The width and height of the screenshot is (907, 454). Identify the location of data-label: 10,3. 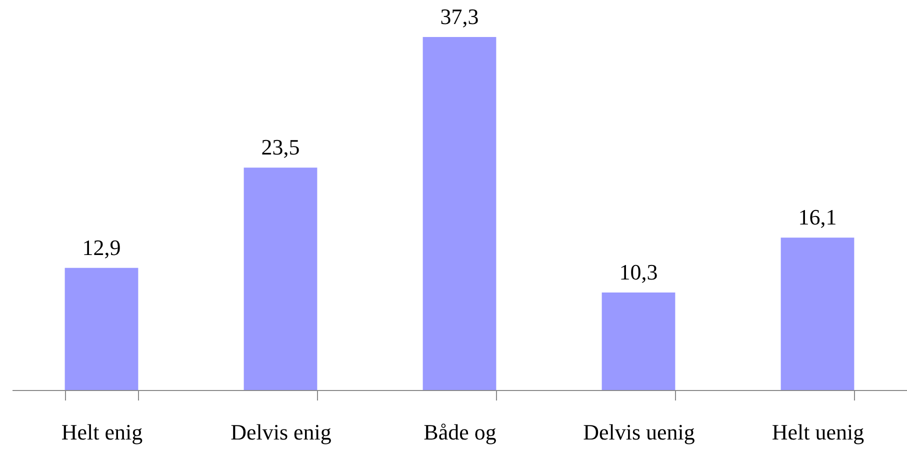
(638, 272).